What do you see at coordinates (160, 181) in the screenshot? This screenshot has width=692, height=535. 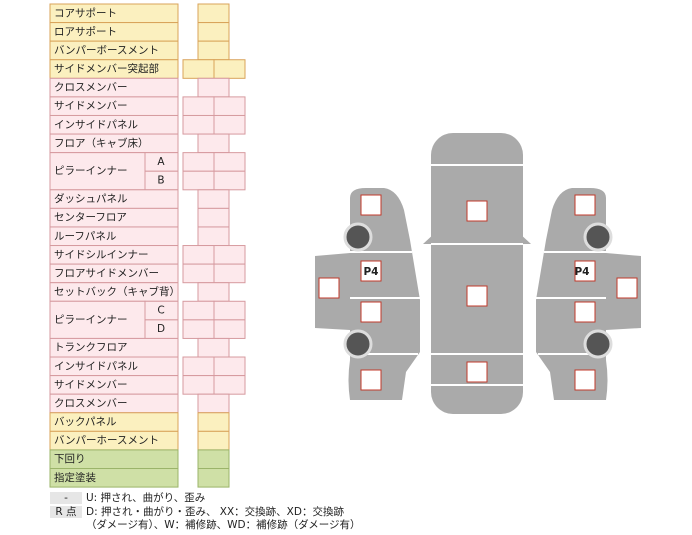 I see `sub-label: B` at bounding box center [160, 181].